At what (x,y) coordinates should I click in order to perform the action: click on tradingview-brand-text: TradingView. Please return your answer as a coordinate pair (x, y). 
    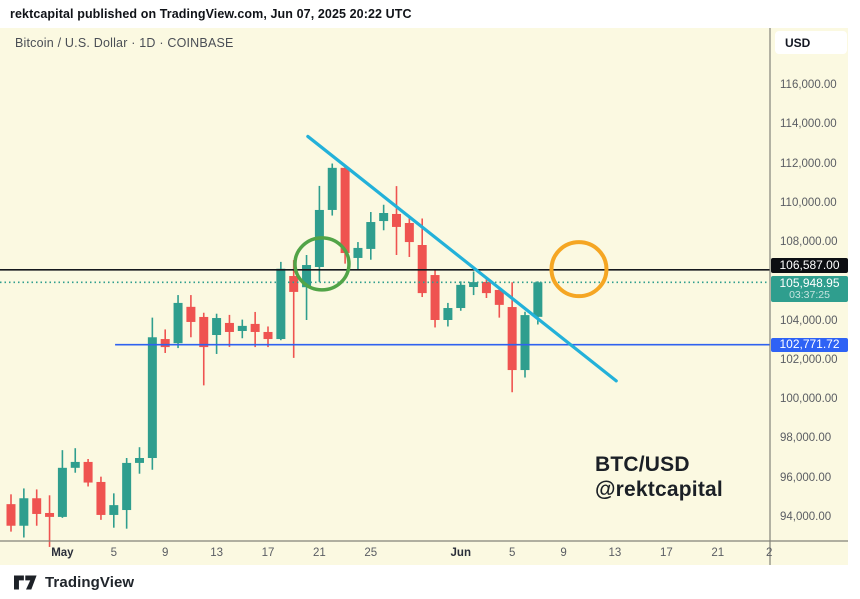
    Looking at the image, I should click on (90, 582).